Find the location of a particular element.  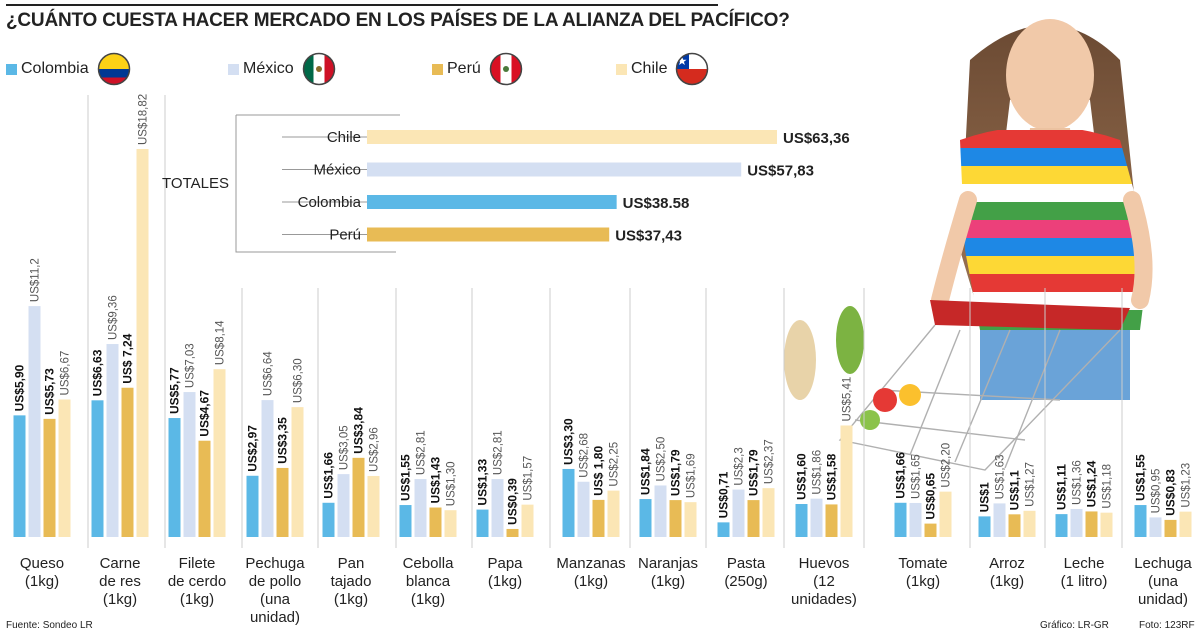

totals-value-chile: US$63,36 is located at coordinates (816, 138).